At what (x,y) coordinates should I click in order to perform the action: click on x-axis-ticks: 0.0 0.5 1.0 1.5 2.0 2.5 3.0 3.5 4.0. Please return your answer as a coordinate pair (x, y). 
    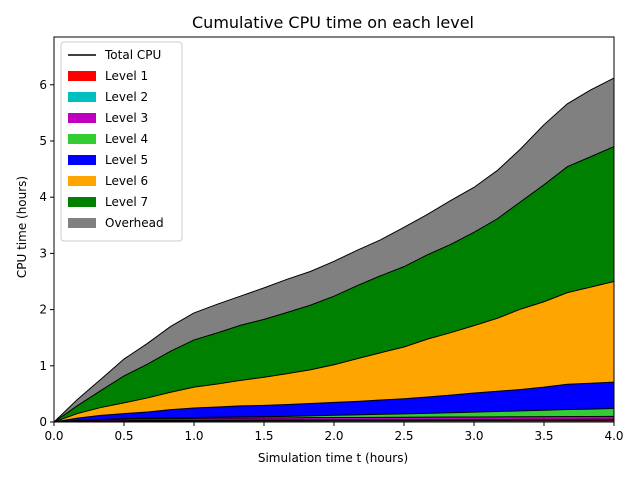
    Looking at the image, I should click on (334, 432).